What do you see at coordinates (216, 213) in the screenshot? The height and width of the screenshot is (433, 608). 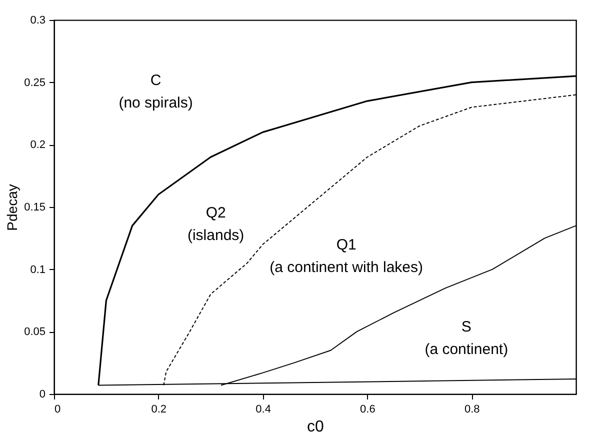 I see `annotation: Q2` at bounding box center [216, 213].